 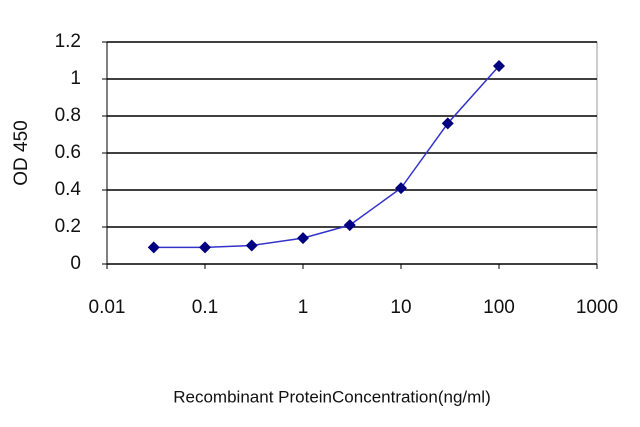 I want to click on x-axis-label: Recombinant ProteinConcentration(ng/ml), so click(x=332, y=396).